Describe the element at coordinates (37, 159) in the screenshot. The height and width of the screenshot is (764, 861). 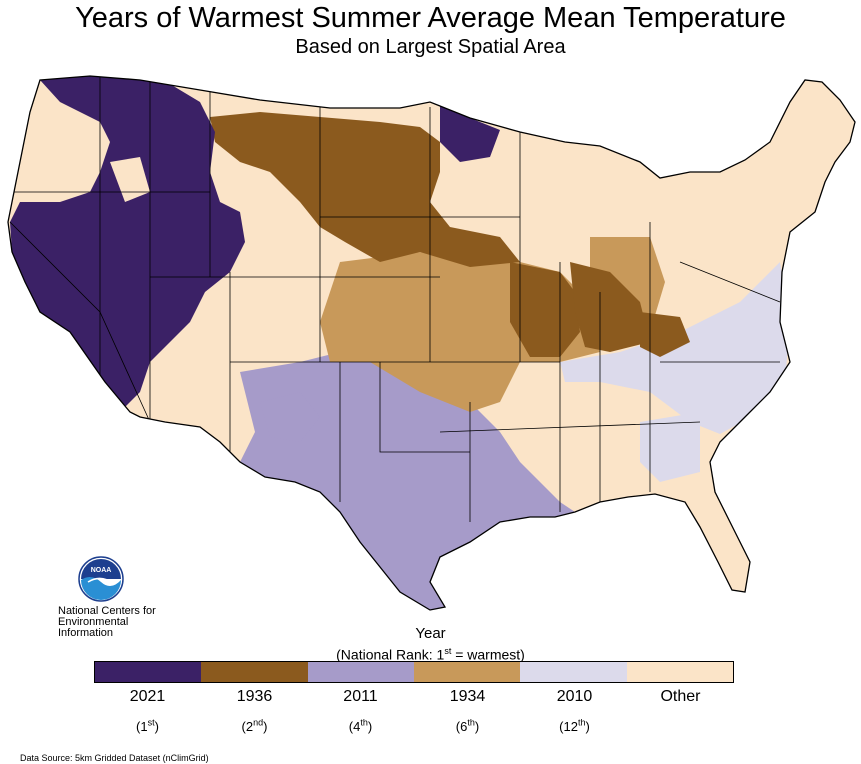
I see `region-2021-coast-other` at that location.